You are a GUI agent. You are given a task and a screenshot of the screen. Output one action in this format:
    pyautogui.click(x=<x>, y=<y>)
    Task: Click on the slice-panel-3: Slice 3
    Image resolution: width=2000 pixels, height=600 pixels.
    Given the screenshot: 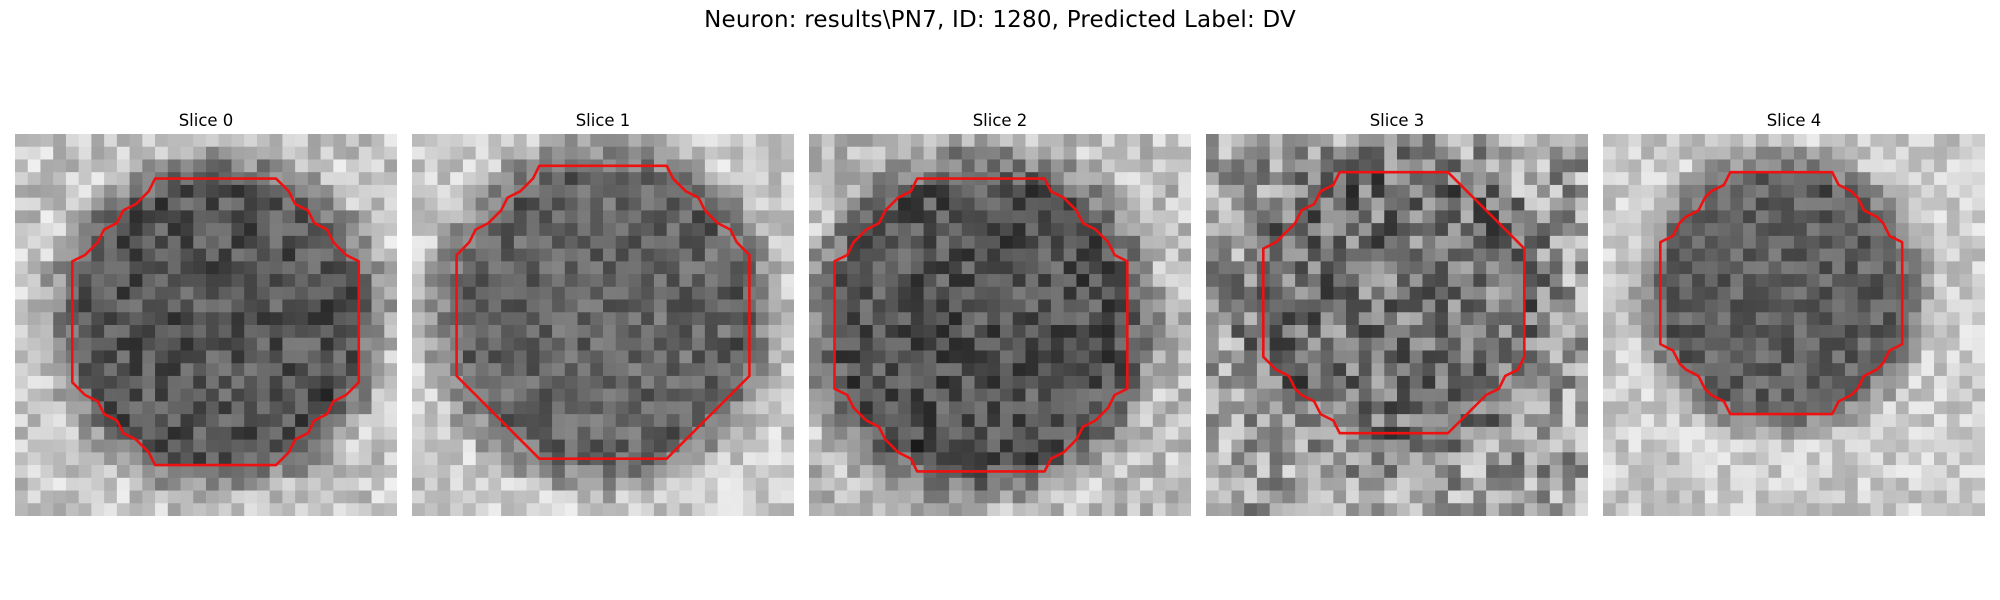 What is the action you would take?
    pyautogui.click(x=1397, y=312)
    